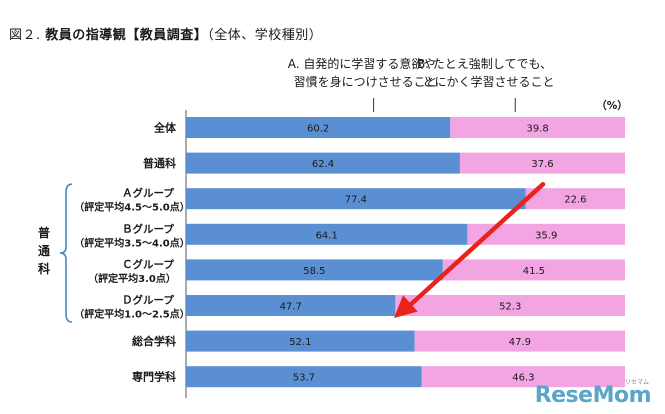 This screenshot has width=665, height=414. What do you see at coordinates (406, 306) in the screenshot?
I see `annotation-arrow-head` at bounding box center [406, 306].